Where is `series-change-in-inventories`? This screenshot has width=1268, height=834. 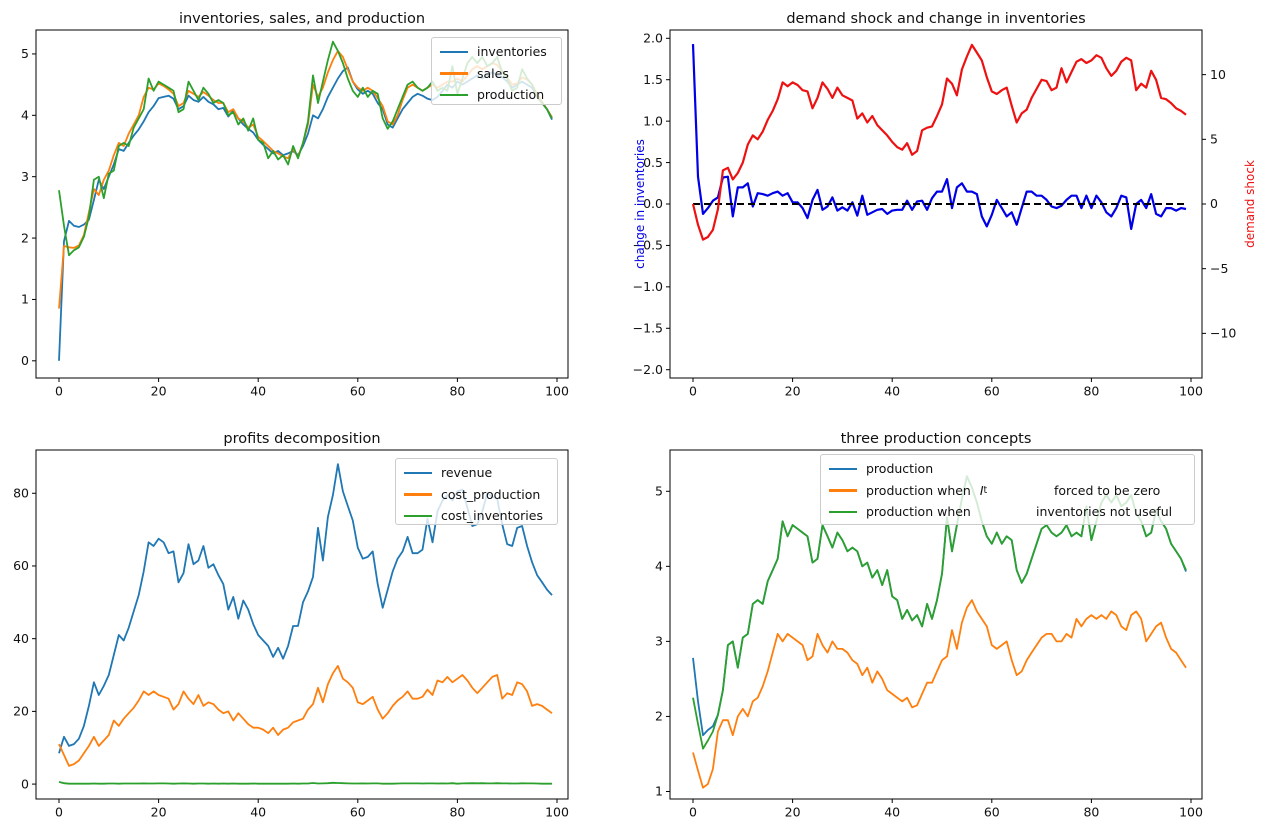
series-change-in-inventories is located at coordinates (939, 137).